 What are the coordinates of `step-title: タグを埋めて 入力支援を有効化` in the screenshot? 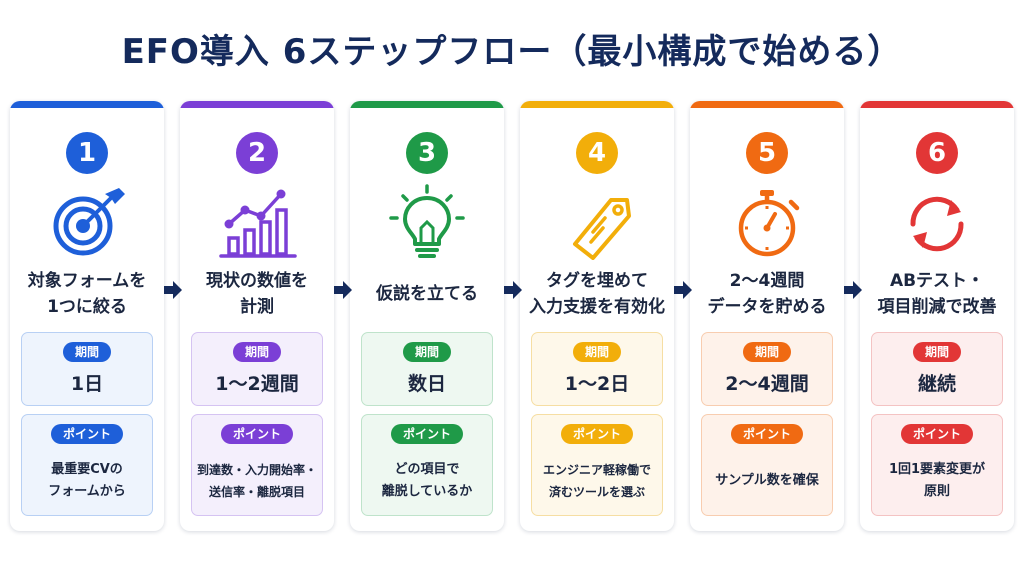 It's located at (597, 294).